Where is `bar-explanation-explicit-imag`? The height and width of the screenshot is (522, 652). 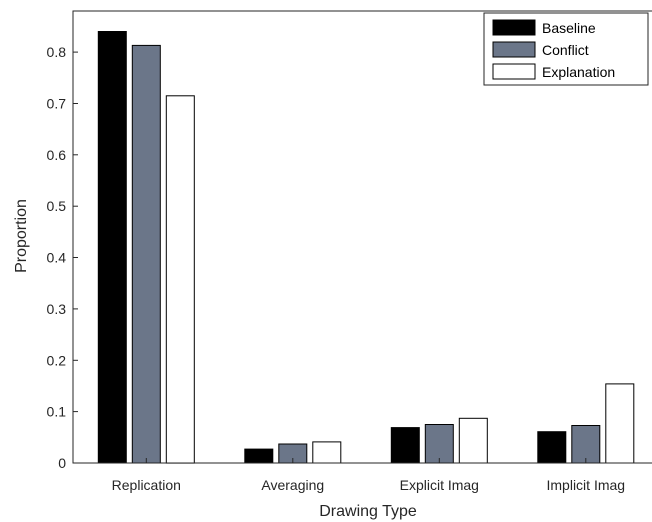
bar-explanation-explicit-imag is located at coordinates (473, 440).